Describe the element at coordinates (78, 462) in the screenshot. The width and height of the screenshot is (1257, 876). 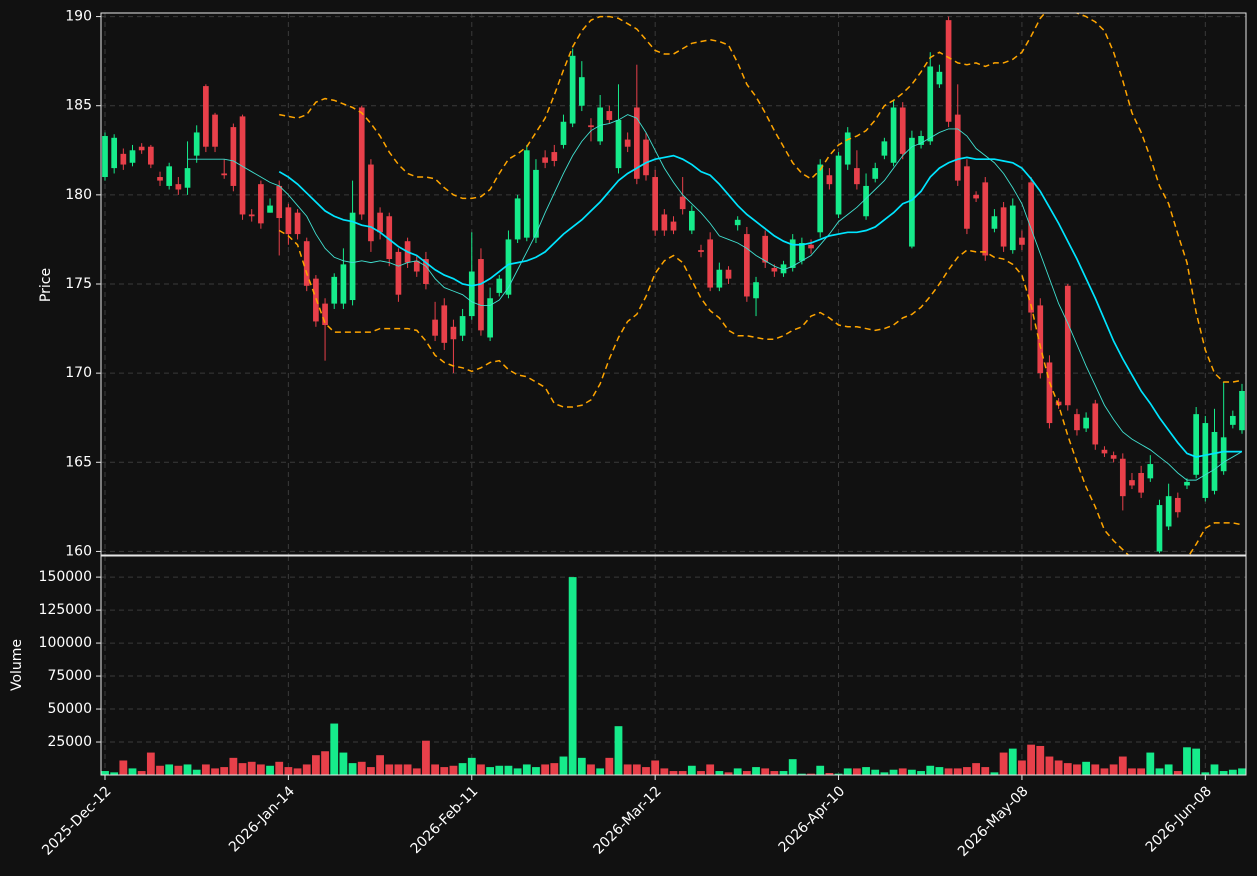
I see `y-tick-label: 165` at that location.